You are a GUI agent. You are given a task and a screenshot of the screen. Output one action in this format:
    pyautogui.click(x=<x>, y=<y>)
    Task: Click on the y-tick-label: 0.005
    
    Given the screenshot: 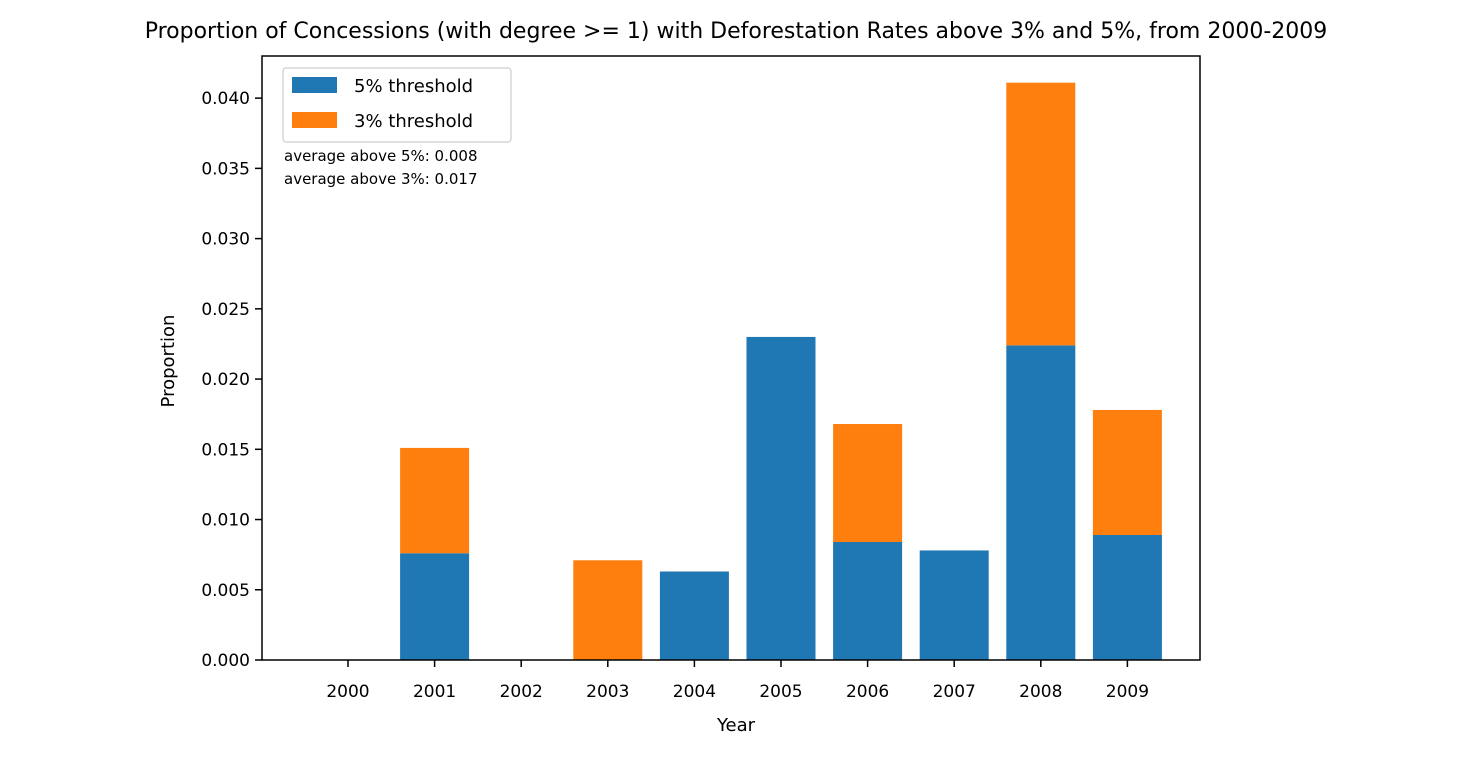 What is the action you would take?
    pyautogui.click(x=225, y=591)
    